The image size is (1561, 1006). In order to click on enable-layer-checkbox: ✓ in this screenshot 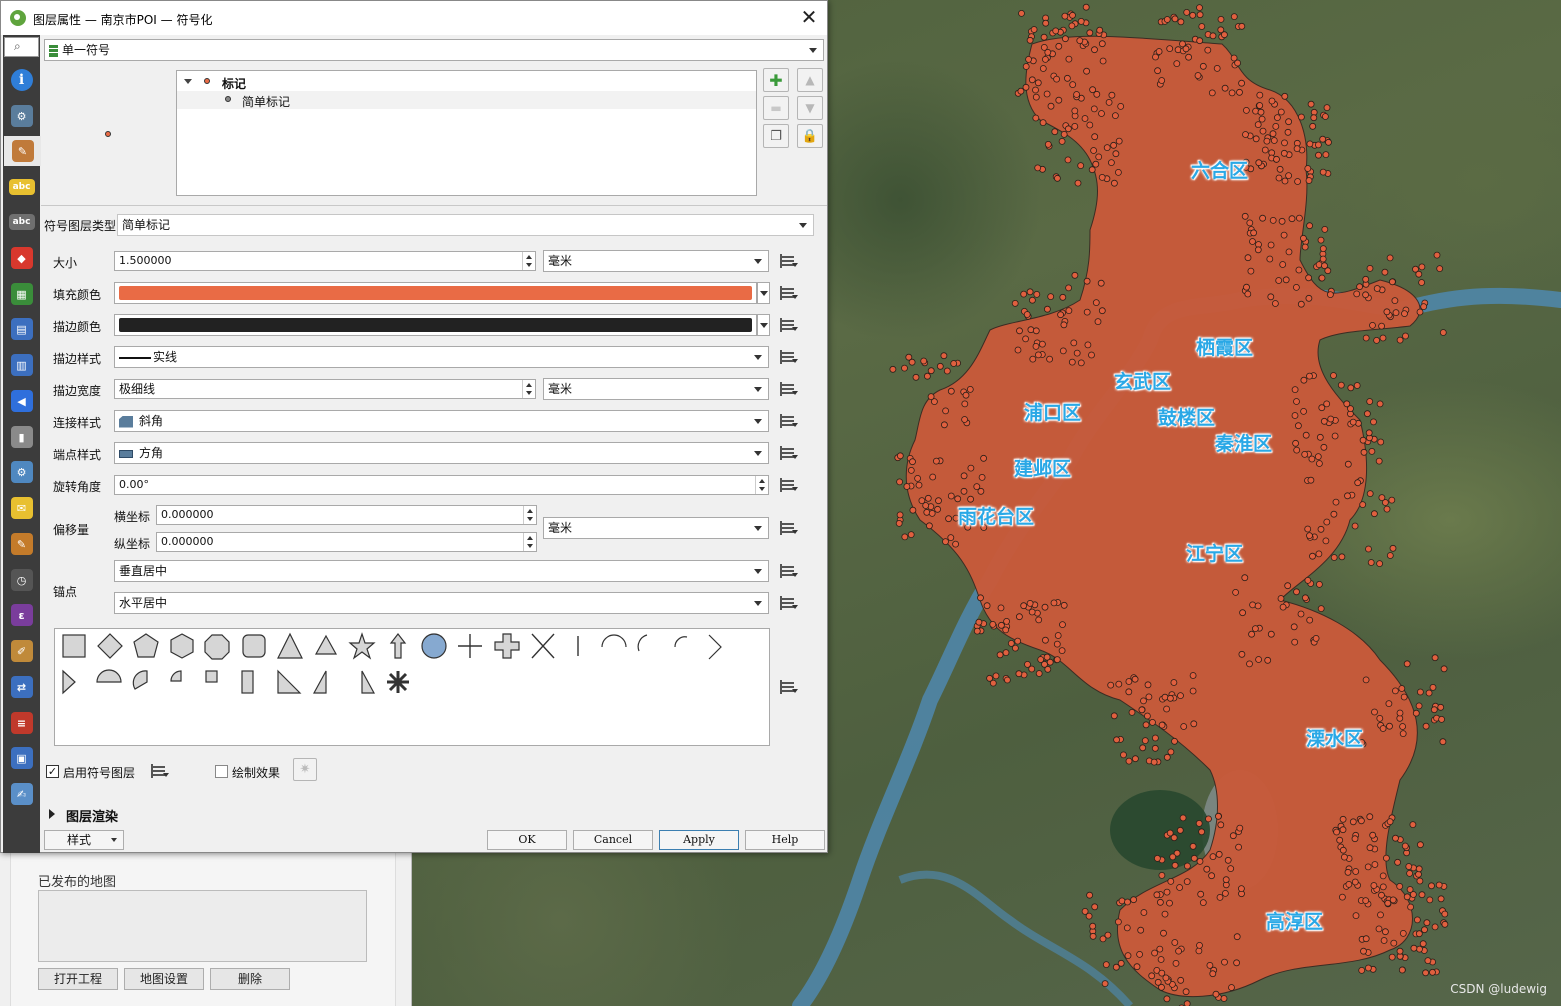, I will do `click(52, 771)`.